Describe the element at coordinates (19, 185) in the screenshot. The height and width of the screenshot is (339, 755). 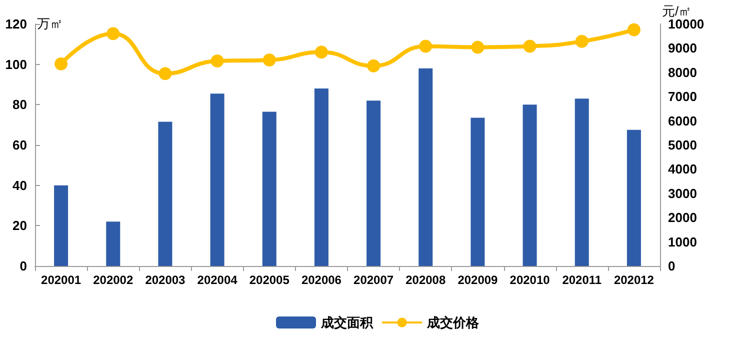
I see `y-tick-label: 40` at that location.